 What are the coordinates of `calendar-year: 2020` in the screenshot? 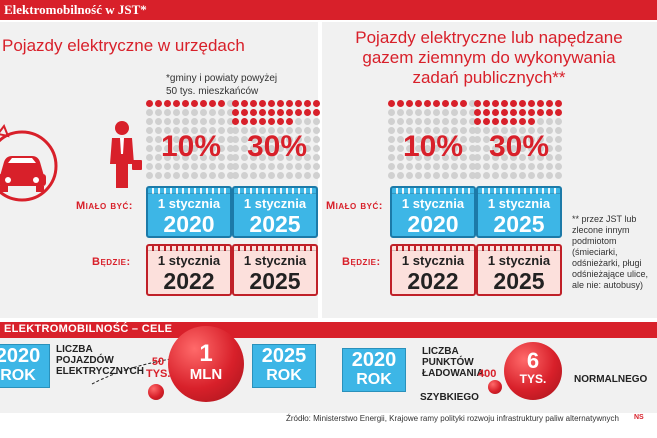 It's located at (189, 224).